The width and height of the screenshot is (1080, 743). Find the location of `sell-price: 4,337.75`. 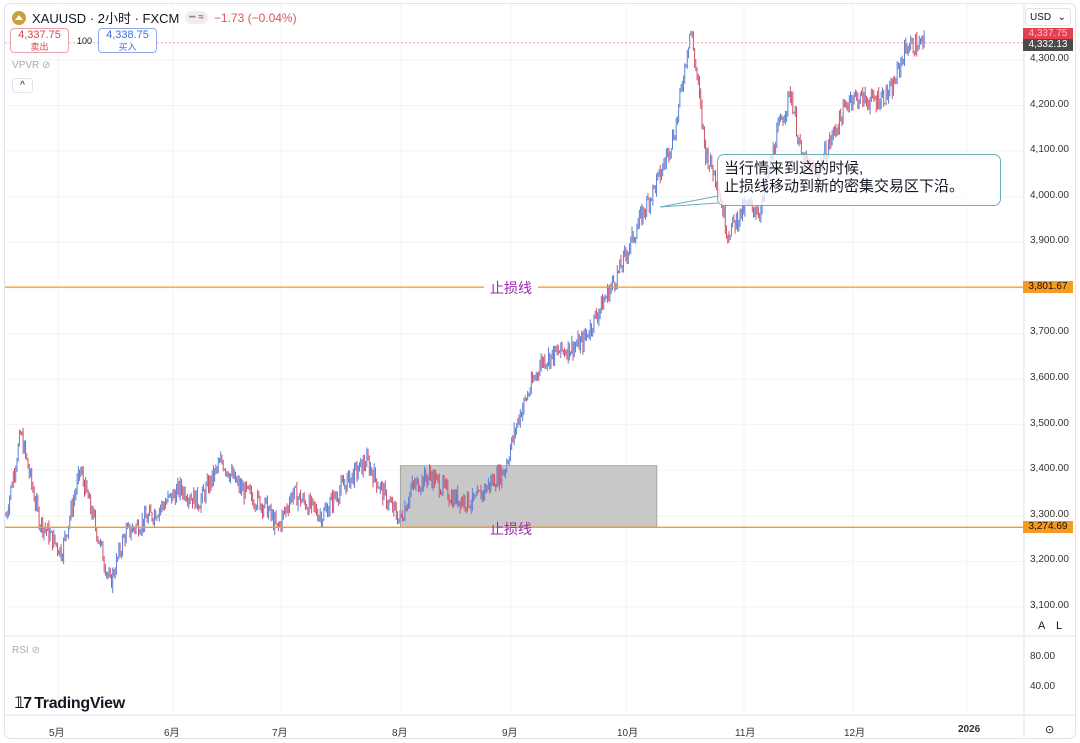

sell-price: 4,337.75 is located at coordinates (39, 35).